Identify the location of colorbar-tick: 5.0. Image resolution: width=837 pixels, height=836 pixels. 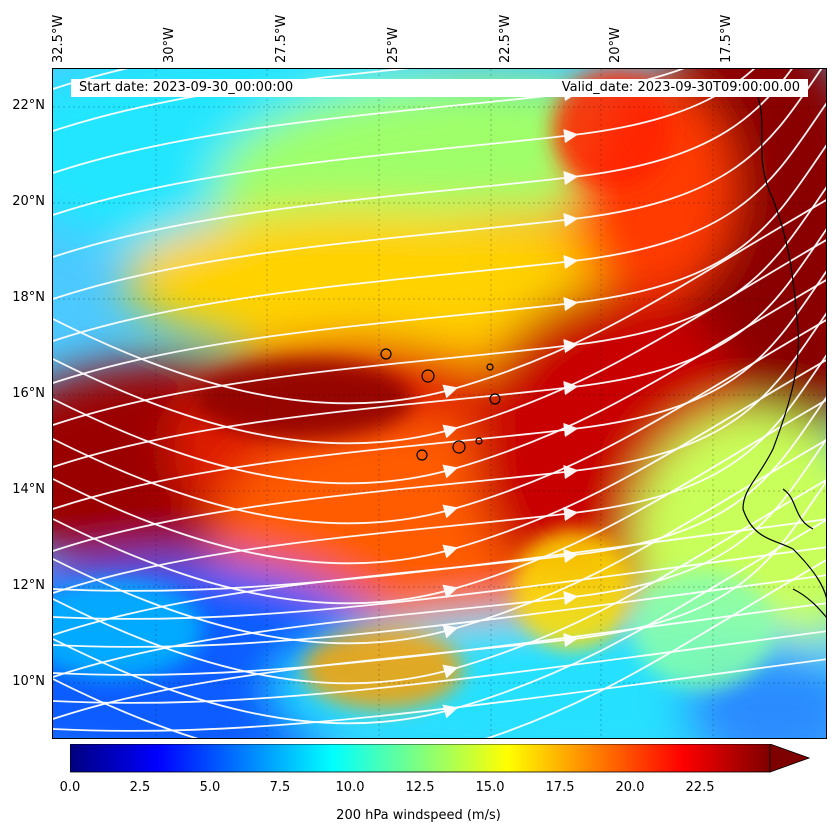
(210, 787).